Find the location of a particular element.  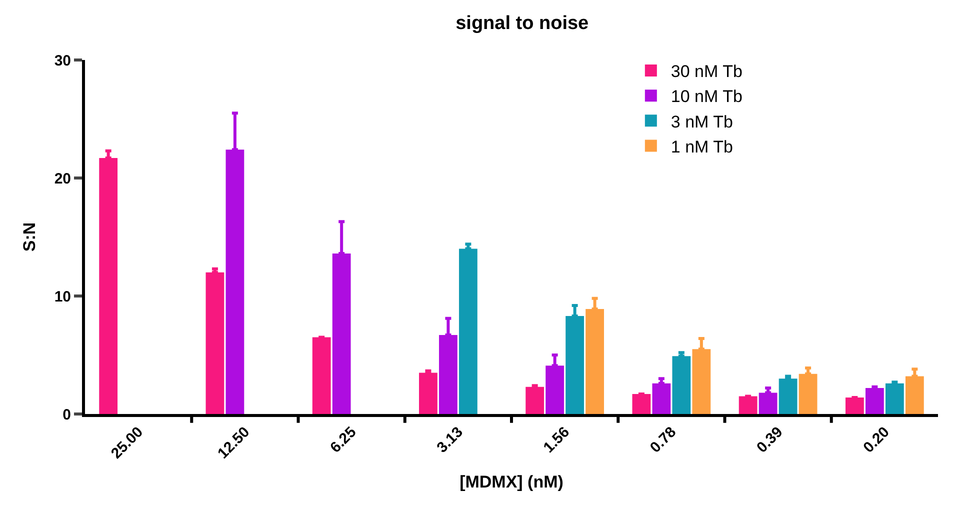

legend-label: 3 nM Tb is located at coordinates (701, 122).